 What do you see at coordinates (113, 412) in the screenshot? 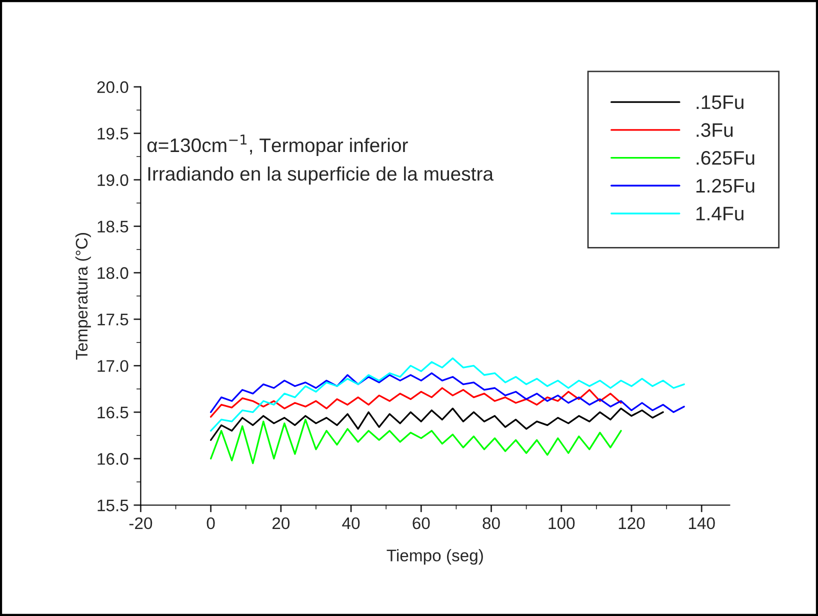
I see `y-tick-label: 16.5` at bounding box center [113, 412].